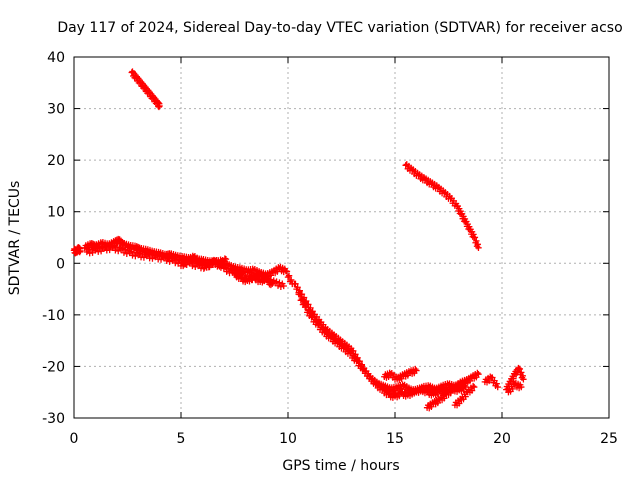  I want to click on y-tick-label: 40, so click(56, 58).